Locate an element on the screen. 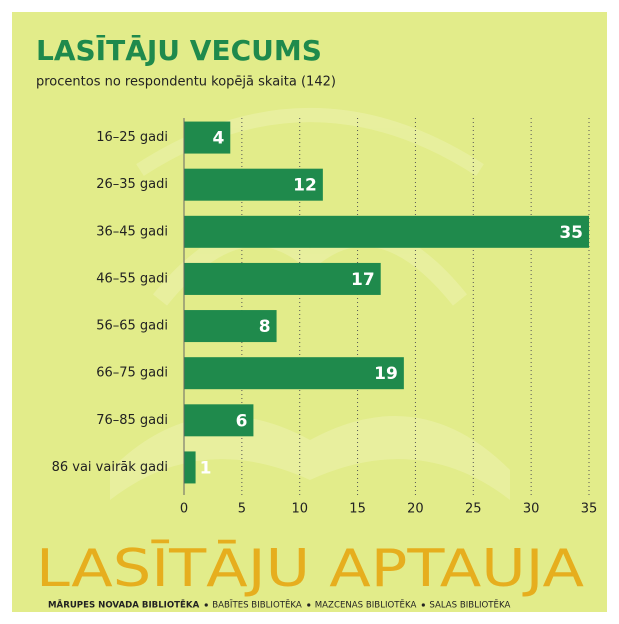 The height and width of the screenshot is (624, 619). x-tick-label: 15 is located at coordinates (357, 509).